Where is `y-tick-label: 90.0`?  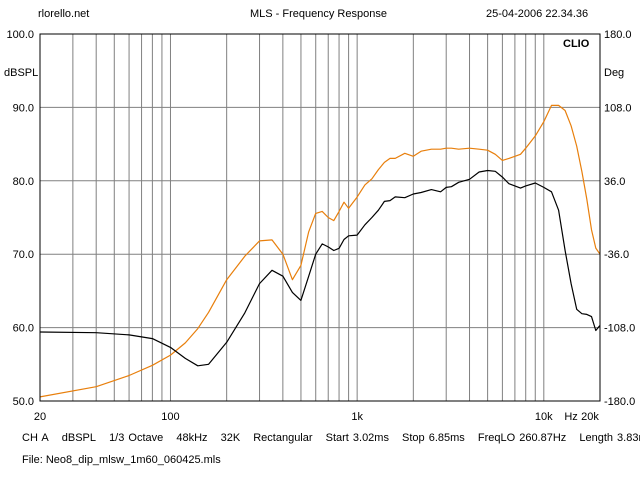 y-tick-label: 90.0 is located at coordinates (23, 108).